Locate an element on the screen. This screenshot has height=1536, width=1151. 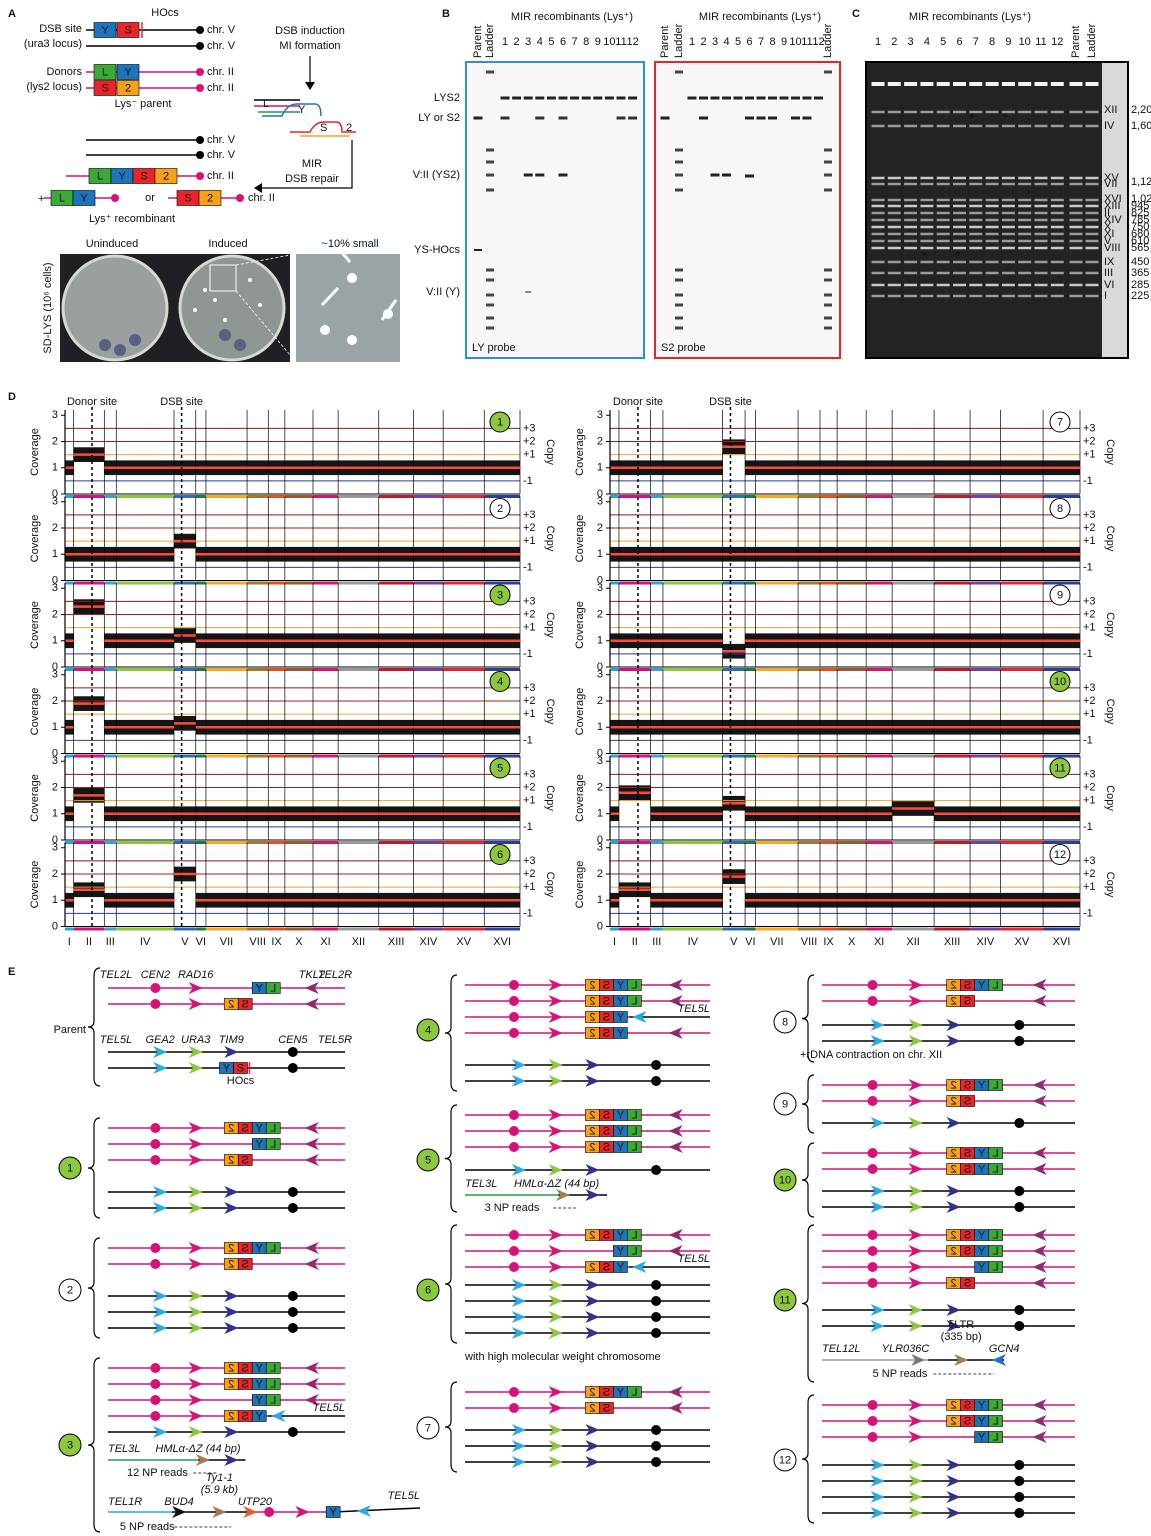
lane-label: Parent is located at coordinates (478, 42).